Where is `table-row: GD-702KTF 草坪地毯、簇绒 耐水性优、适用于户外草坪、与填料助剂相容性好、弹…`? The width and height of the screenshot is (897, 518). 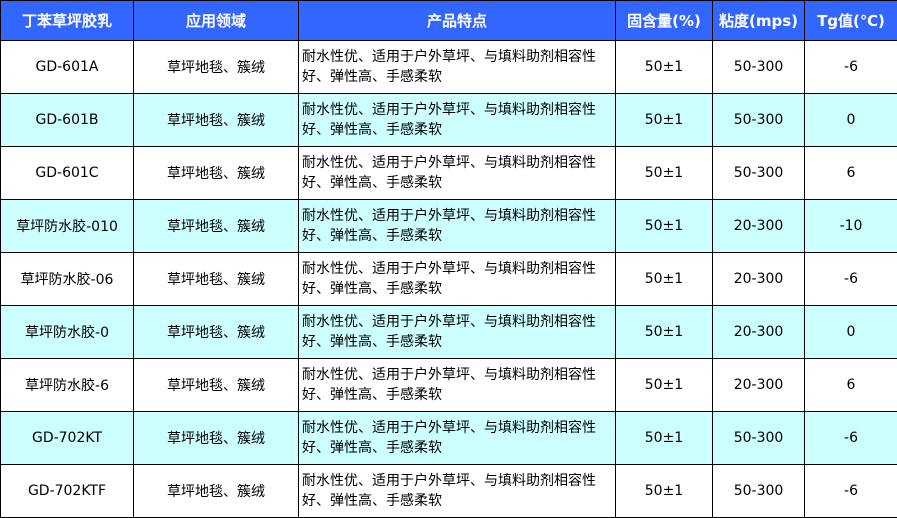 table-row: GD-702KTF 草坪地毯、簇绒 耐水性优、适用于户外草坪、与填料助剂相容性好、弹… is located at coordinates (448, 491).